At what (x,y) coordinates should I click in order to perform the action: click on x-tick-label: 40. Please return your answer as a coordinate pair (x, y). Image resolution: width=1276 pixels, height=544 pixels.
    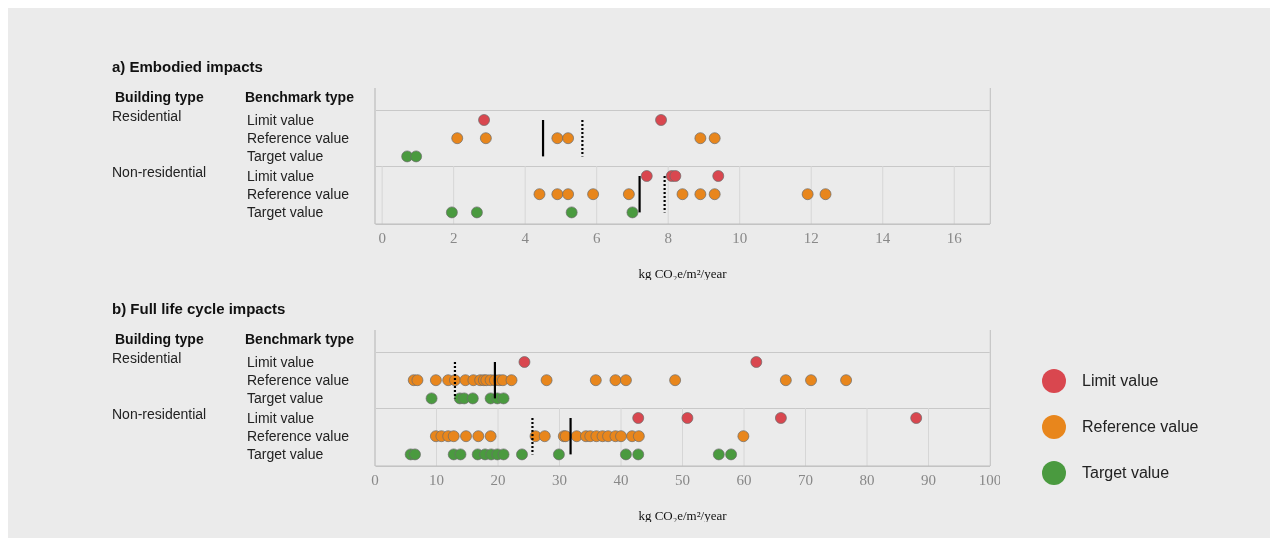
    Looking at the image, I should click on (621, 479).